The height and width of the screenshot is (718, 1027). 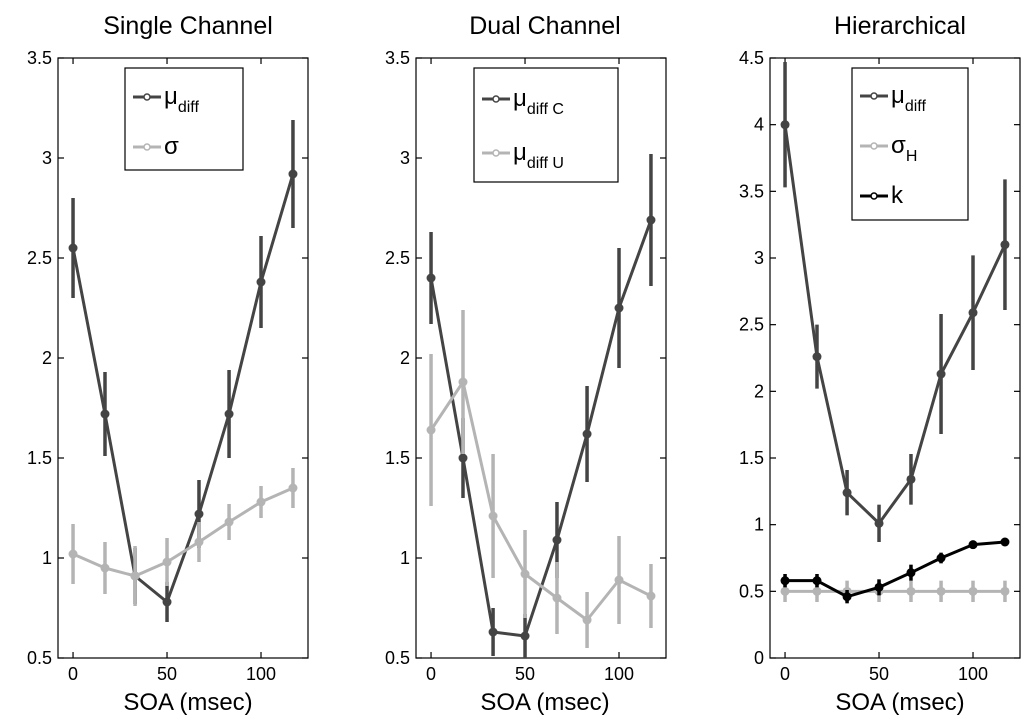 What do you see at coordinates (47, 558) in the screenshot?
I see `y-tick-label: 1` at bounding box center [47, 558].